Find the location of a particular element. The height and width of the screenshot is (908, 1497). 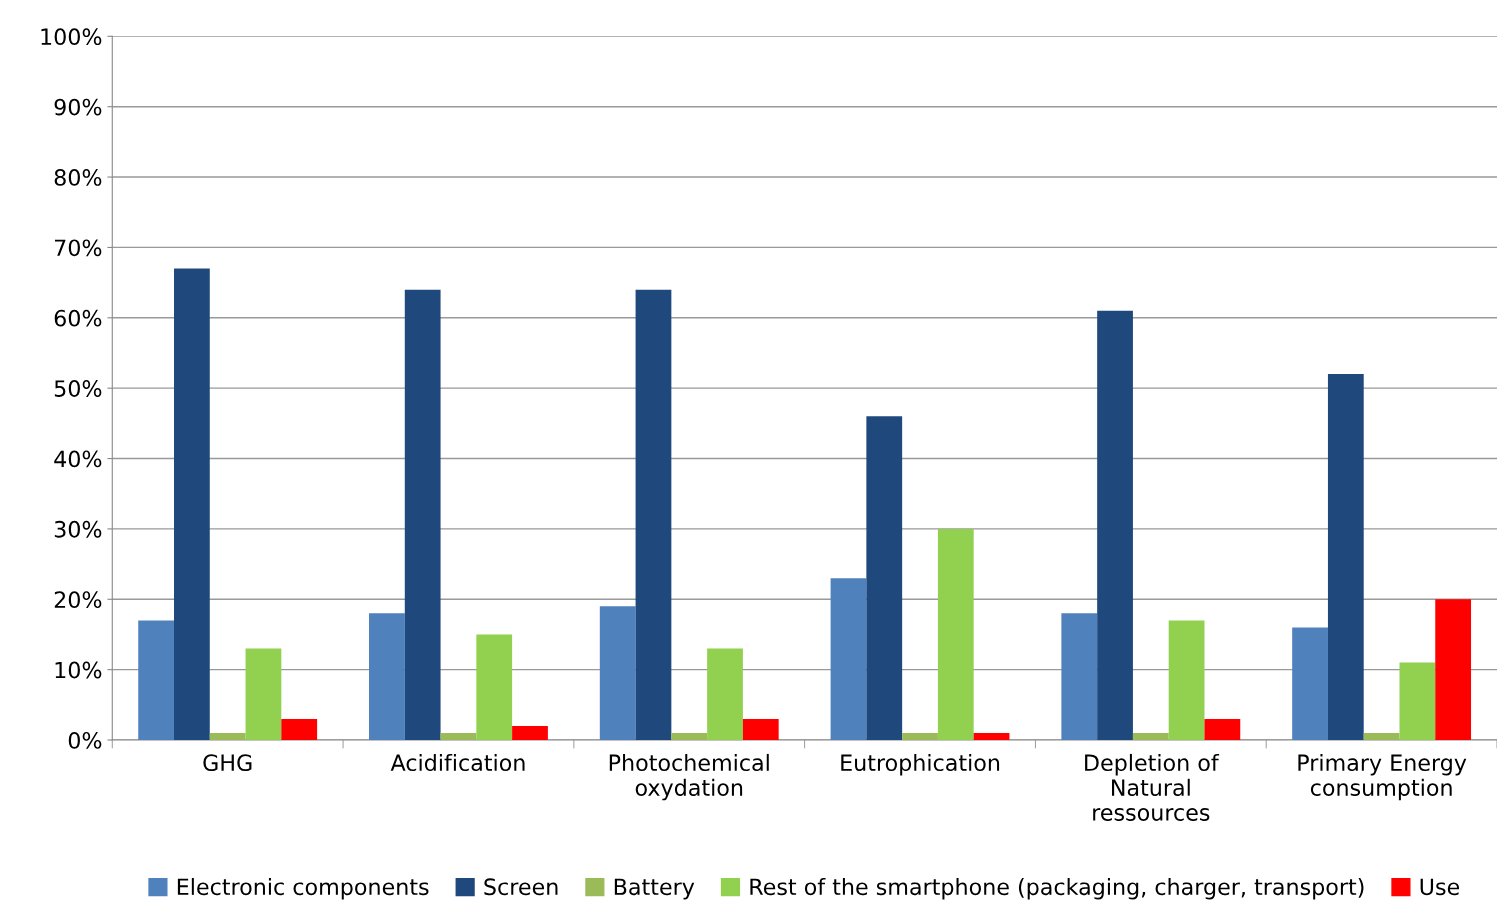

legend-label: Battery is located at coordinates (654, 889).